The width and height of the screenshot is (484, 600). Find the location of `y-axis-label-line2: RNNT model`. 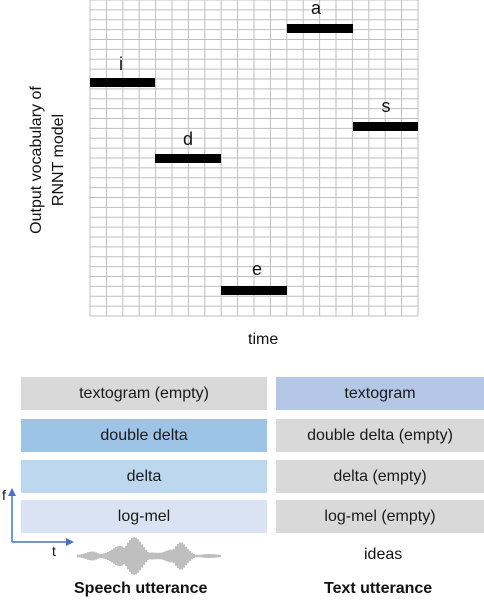

y-axis-label-line2: RNNT model is located at coordinates (58, 160).